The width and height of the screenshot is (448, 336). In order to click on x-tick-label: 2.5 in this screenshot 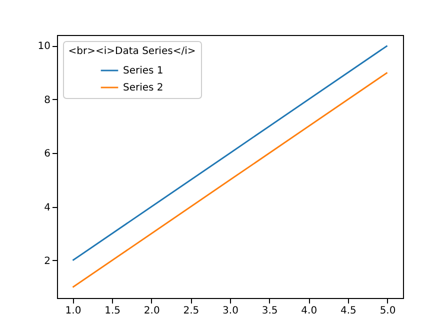, I will do `click(191, 311)`.